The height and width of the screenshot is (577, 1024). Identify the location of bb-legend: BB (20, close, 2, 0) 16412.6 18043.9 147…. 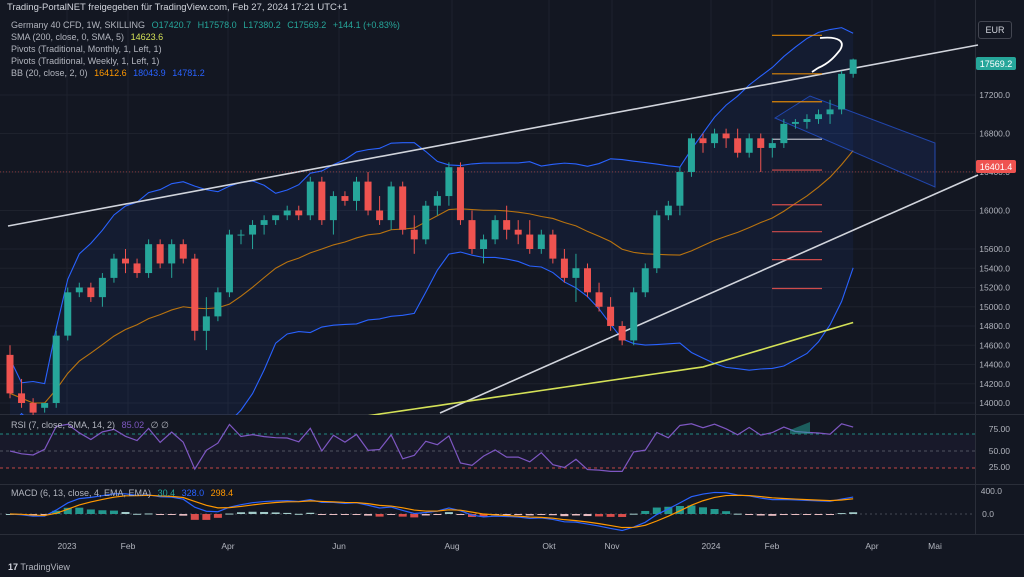
(110, 73).